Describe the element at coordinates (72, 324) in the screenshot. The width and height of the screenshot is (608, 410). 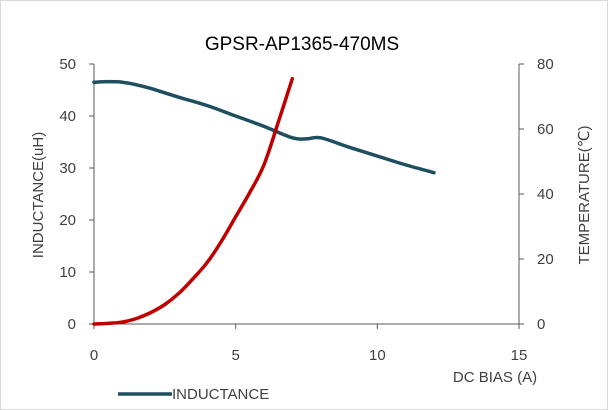
I see `y-left-tick-label: 0` at that location.